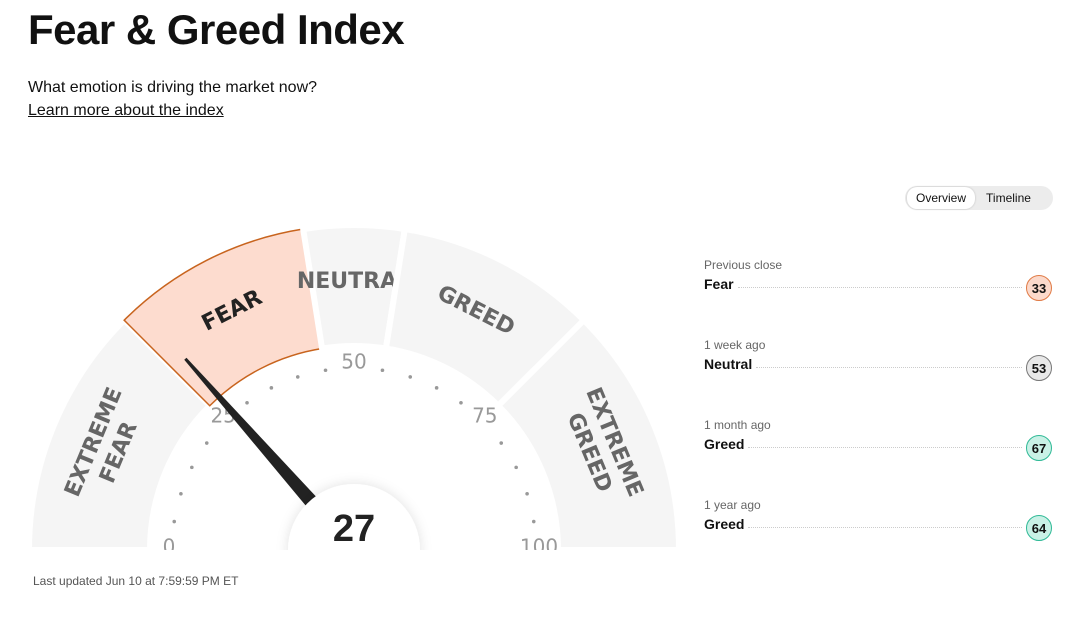 The image size is (1081, 618). Describe the element at coordinates (735, 345) in the screenshot. I see `history-period: 1 week ago` at that location.